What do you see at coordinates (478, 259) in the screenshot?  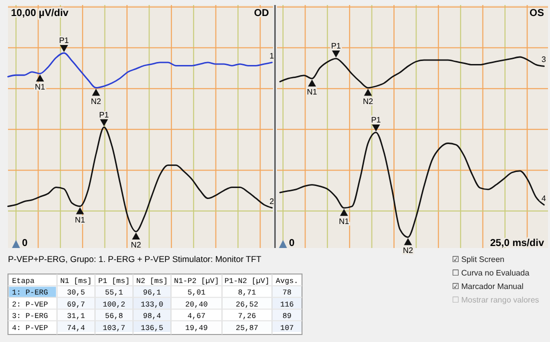 I see `text: ☑ Split Screen` at bounding box center [478, 259].